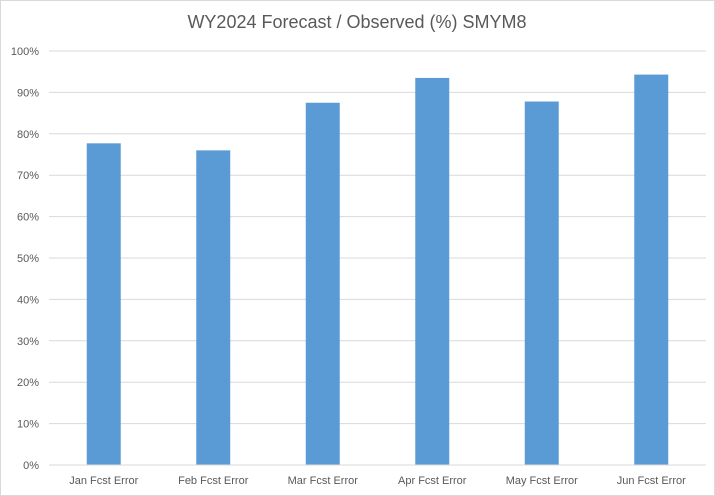 The image size is (715, 496). What do you see at coordinates (542, 481) in the screenshot?
I see `x-category-label: May Fcst Error` at bounding box center [542, 481].